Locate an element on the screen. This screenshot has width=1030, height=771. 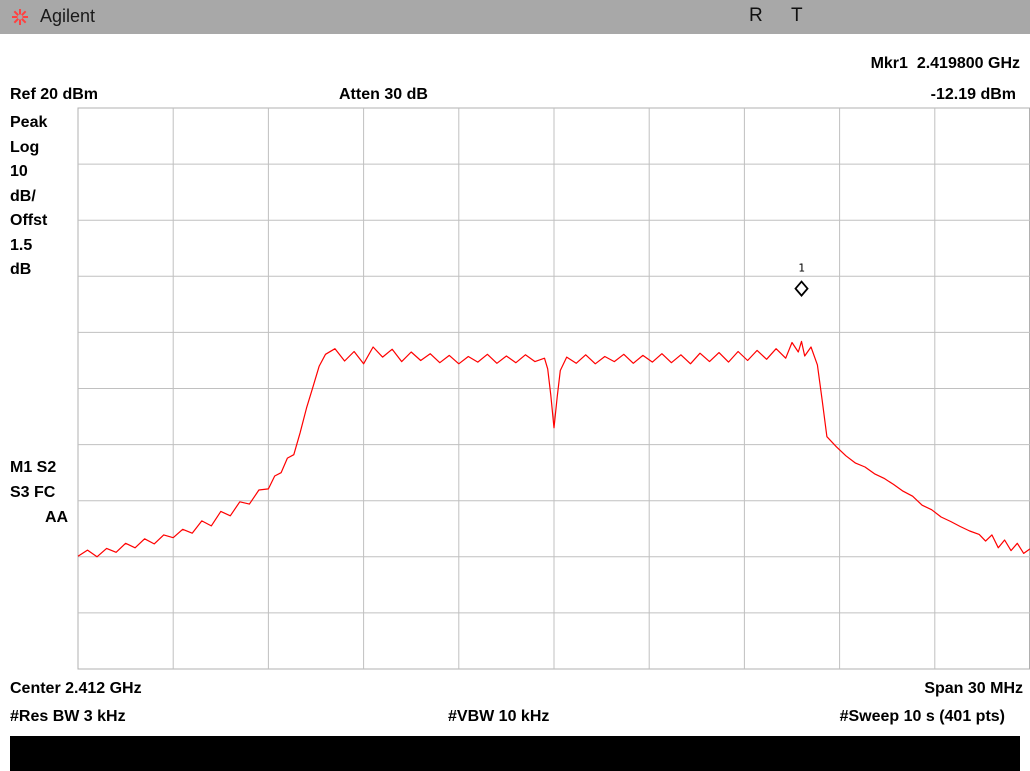
offset-label: Offst is located at coordinates (29, 220).